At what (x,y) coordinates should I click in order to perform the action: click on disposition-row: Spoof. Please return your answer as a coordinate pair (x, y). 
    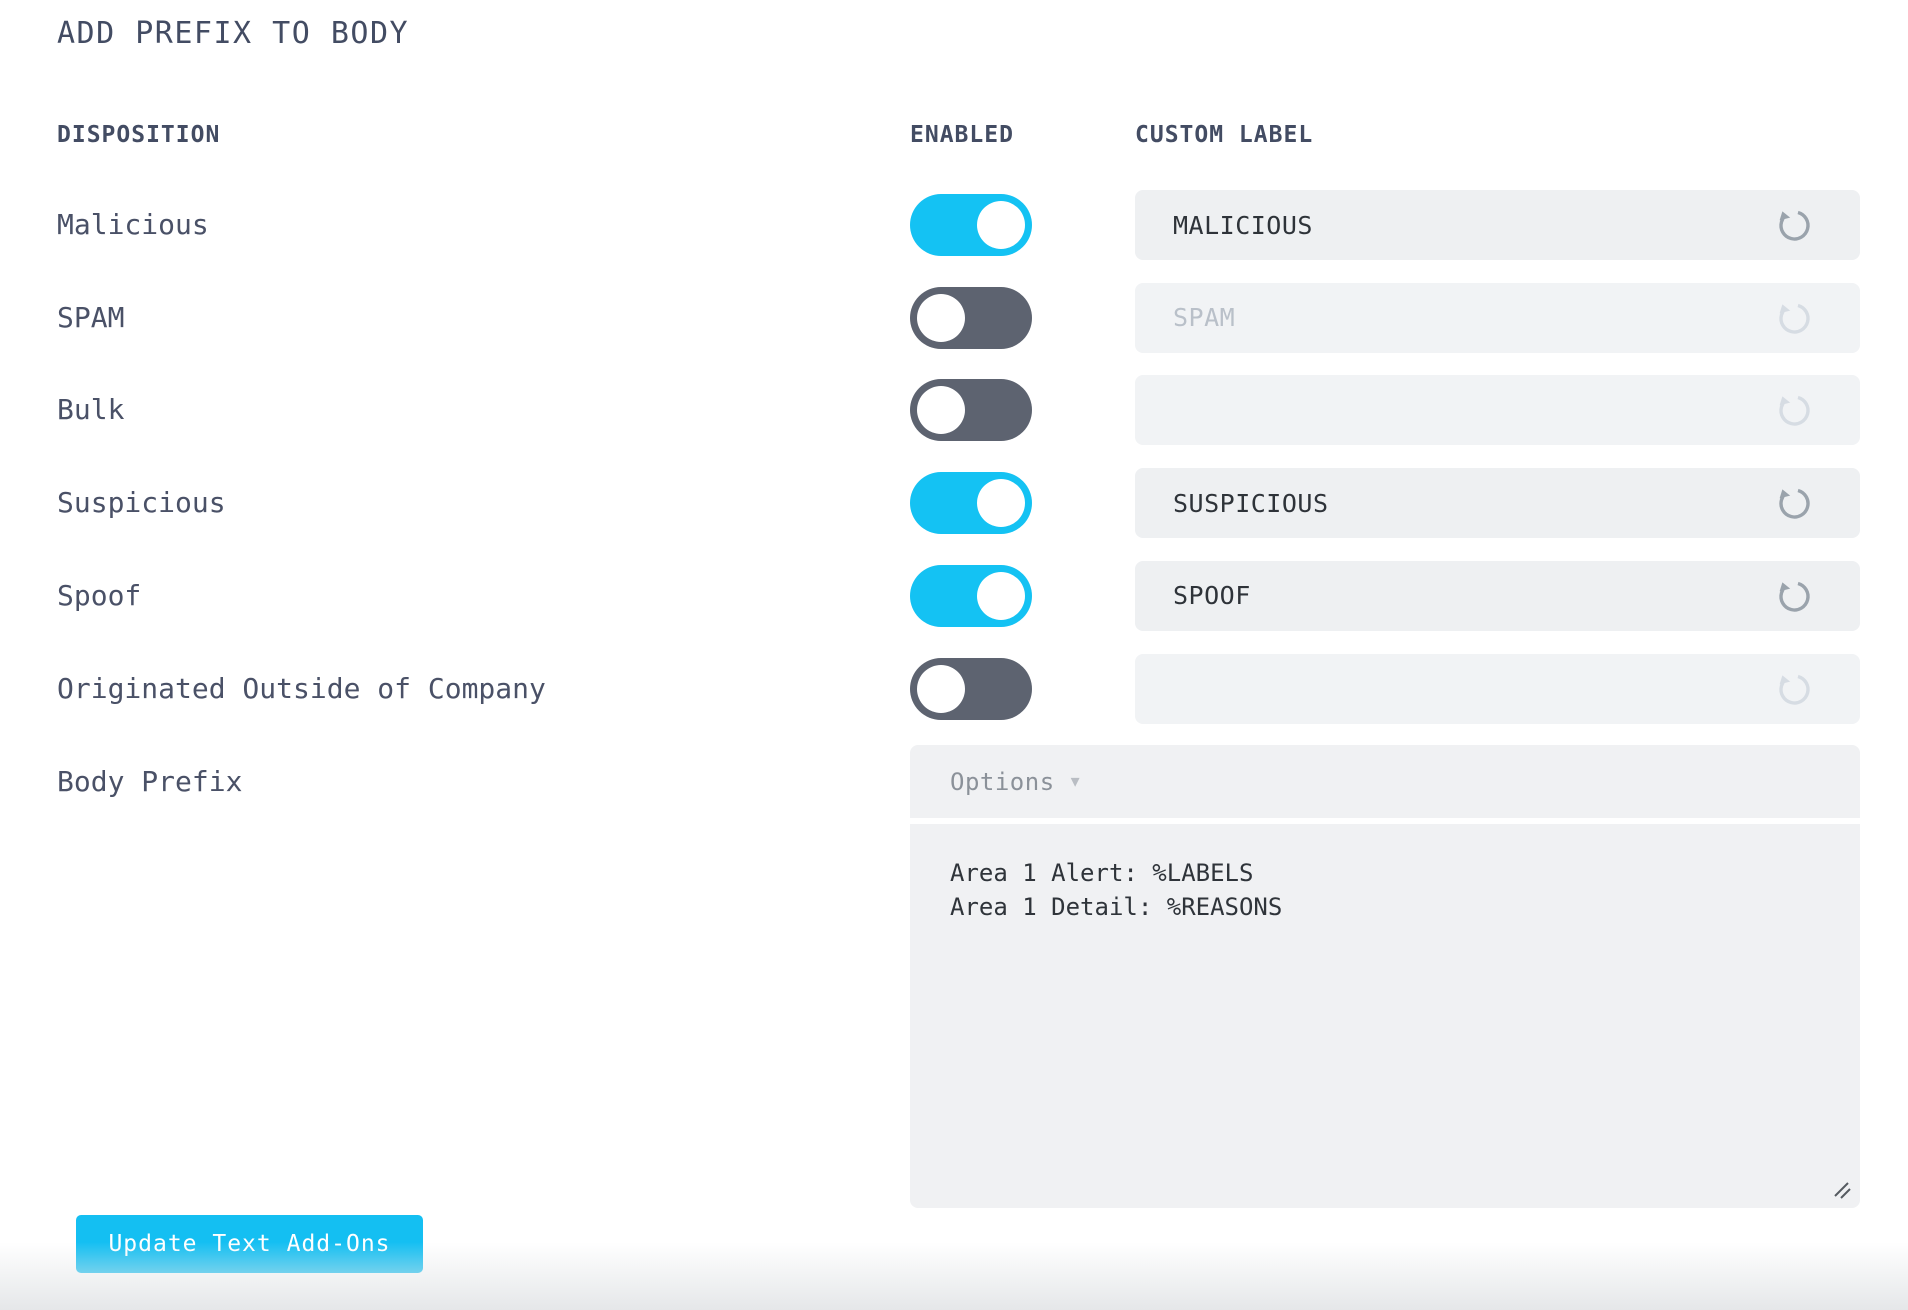
    Looking at the image, I should click on (954, 595).